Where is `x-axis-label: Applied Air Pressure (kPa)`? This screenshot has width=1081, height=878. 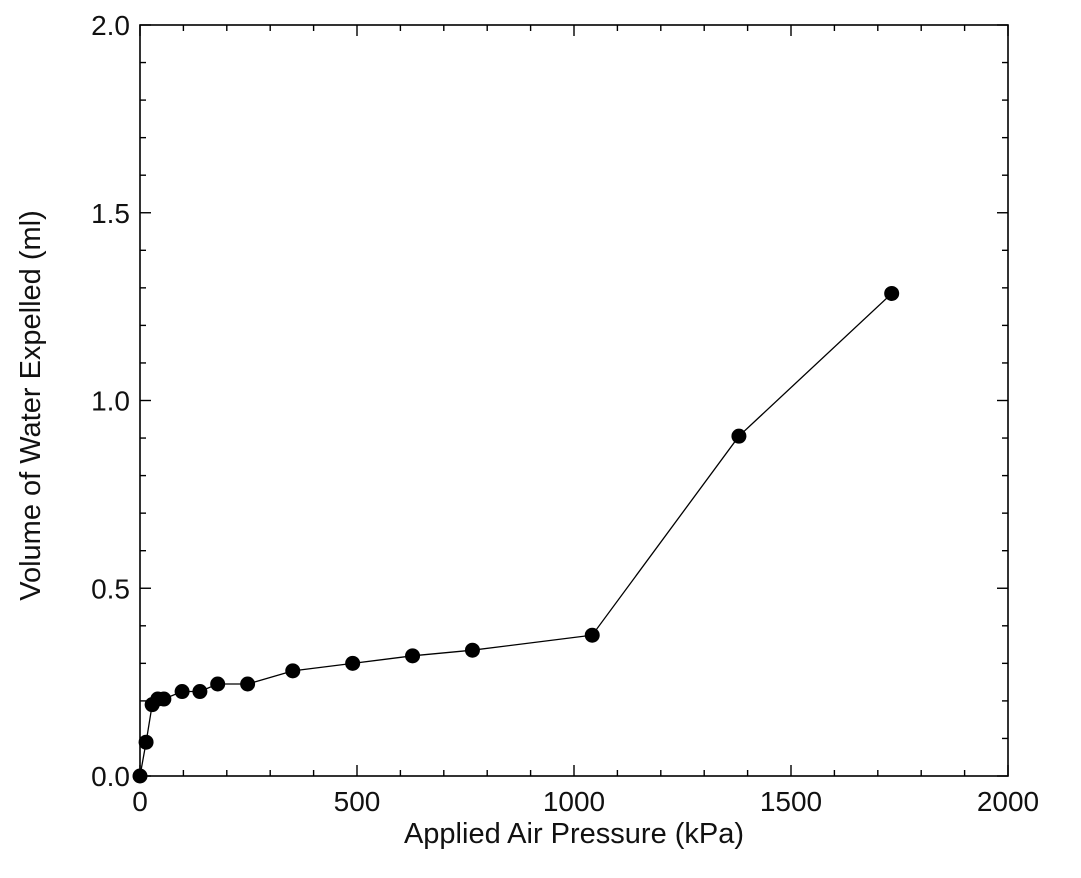 x-axis-label: Applied Air Pressure (kPa) is located at coordinates (574, 834).